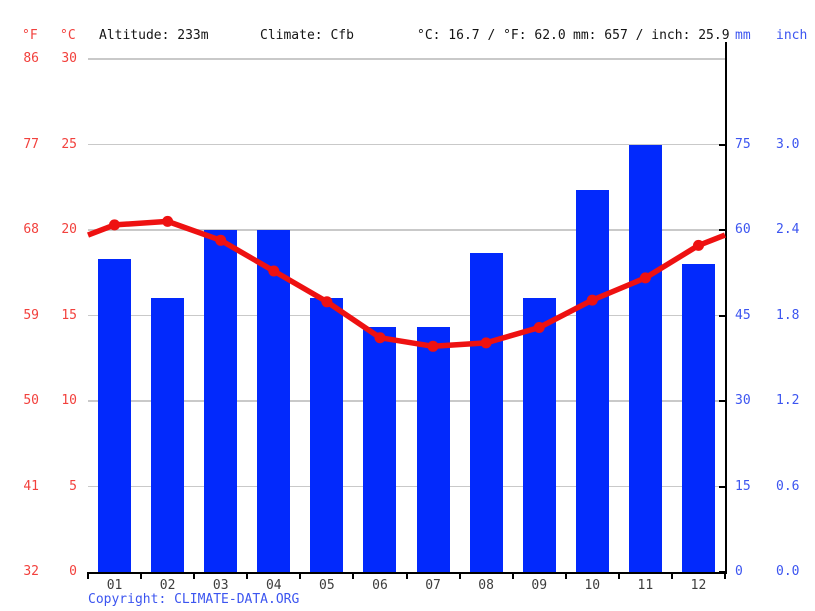 This screenshot has height=611, width=815. What do you see at coordinates (743, 315) in the screenshot?
I see `mm-tick-label: 45` at bounding box center [743, 315].